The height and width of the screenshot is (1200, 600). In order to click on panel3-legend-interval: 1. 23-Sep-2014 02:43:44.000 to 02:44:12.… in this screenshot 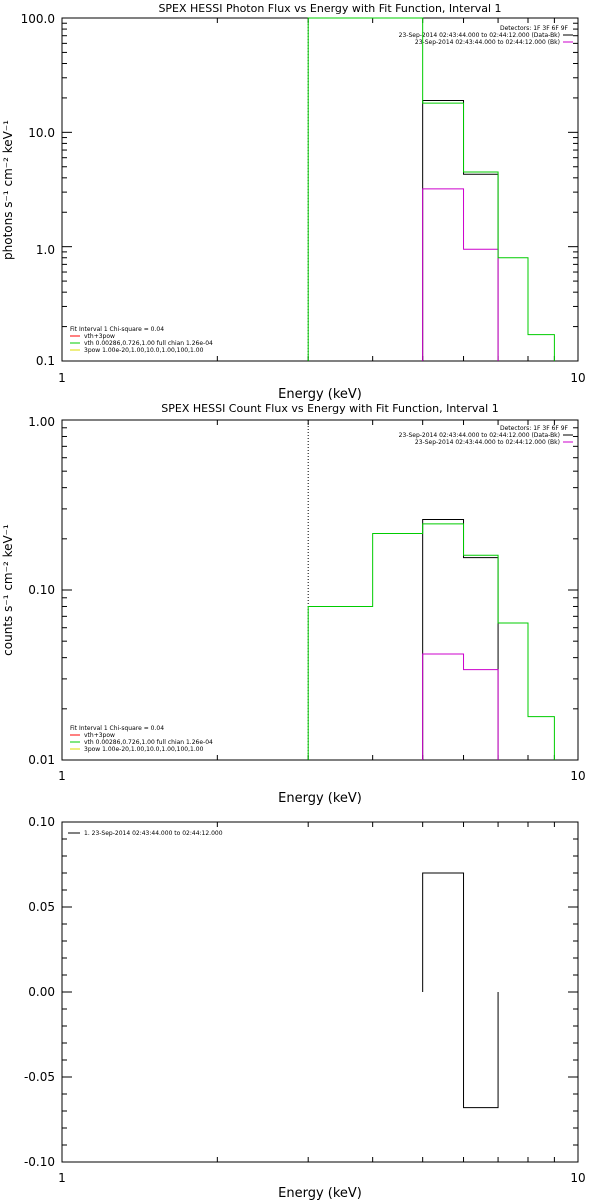, I will do `click(153, 833)`.